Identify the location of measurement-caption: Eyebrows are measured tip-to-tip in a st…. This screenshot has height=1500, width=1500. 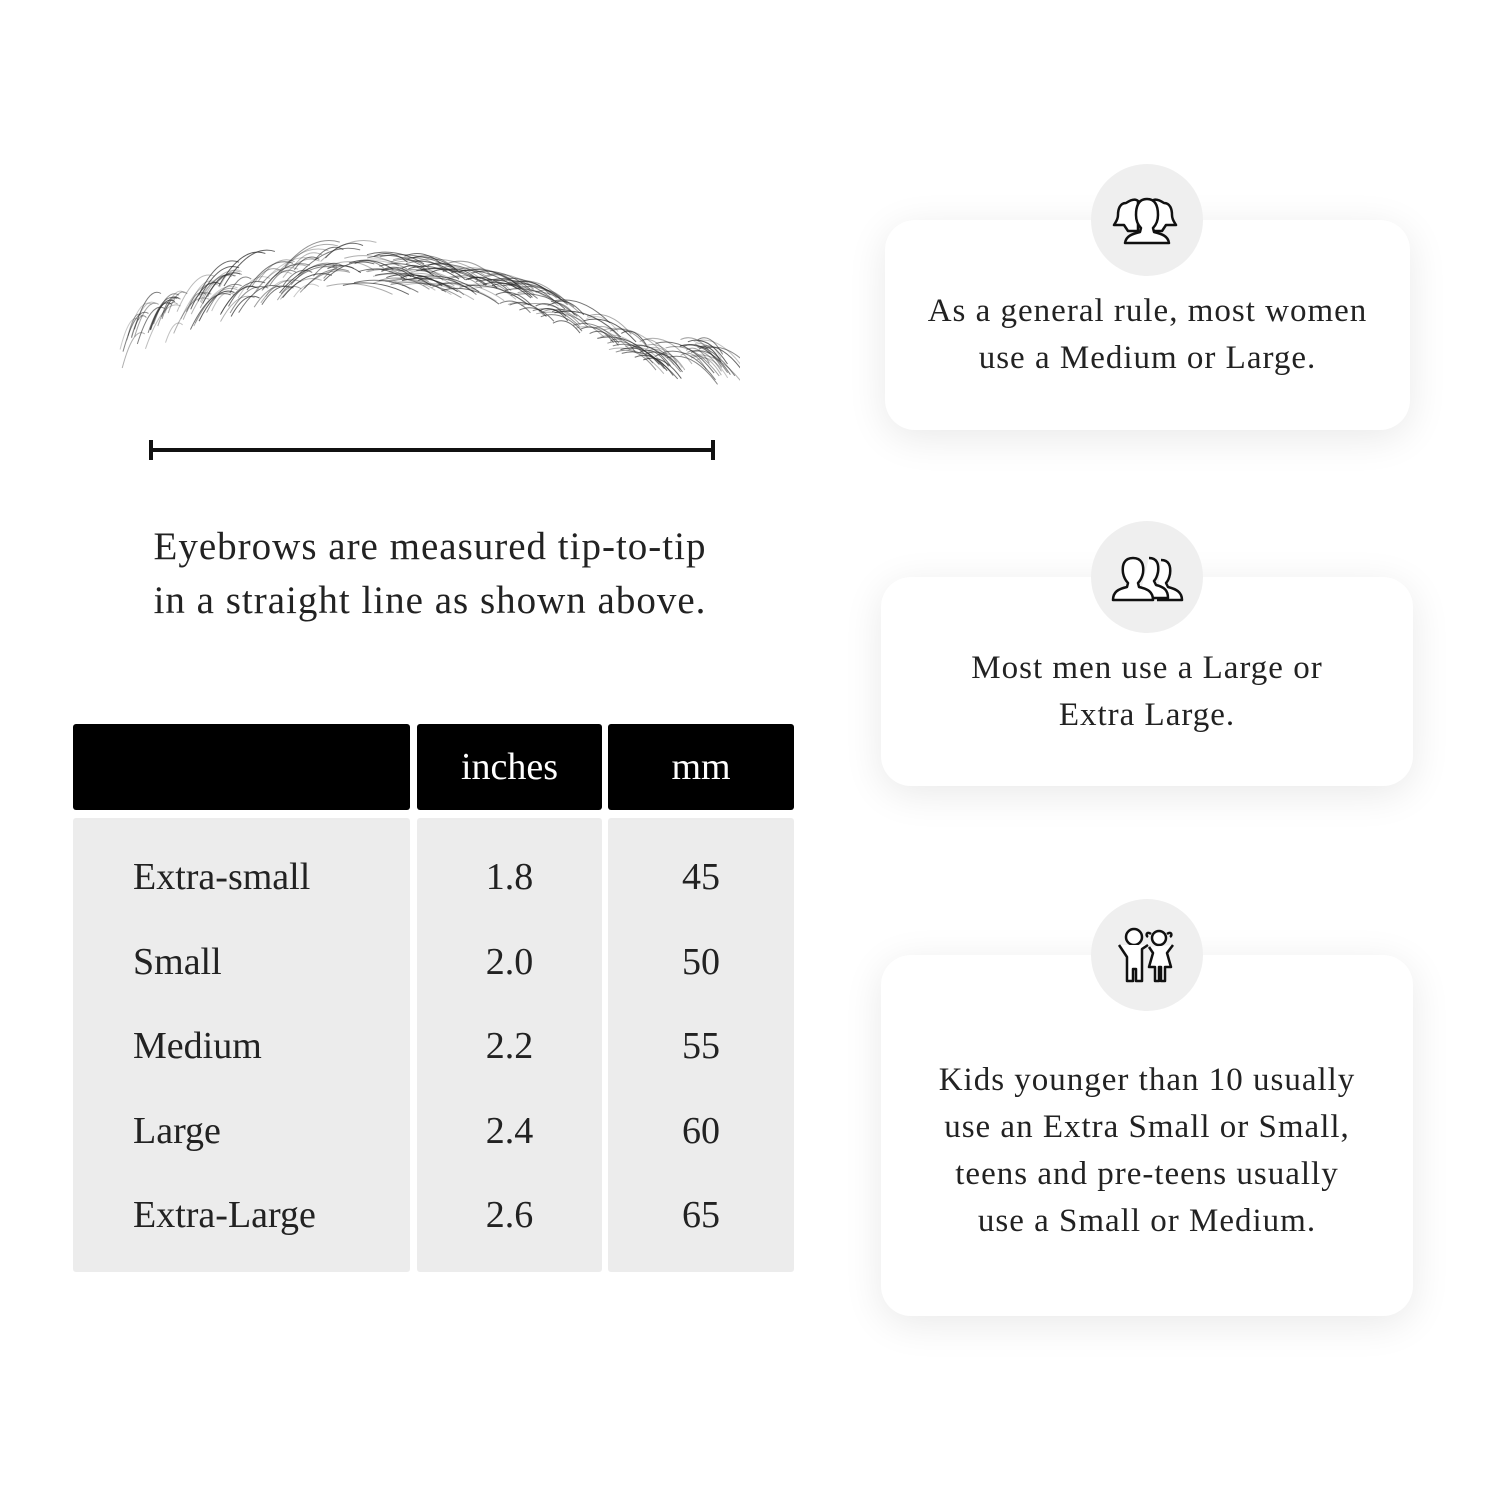
(430, 574).